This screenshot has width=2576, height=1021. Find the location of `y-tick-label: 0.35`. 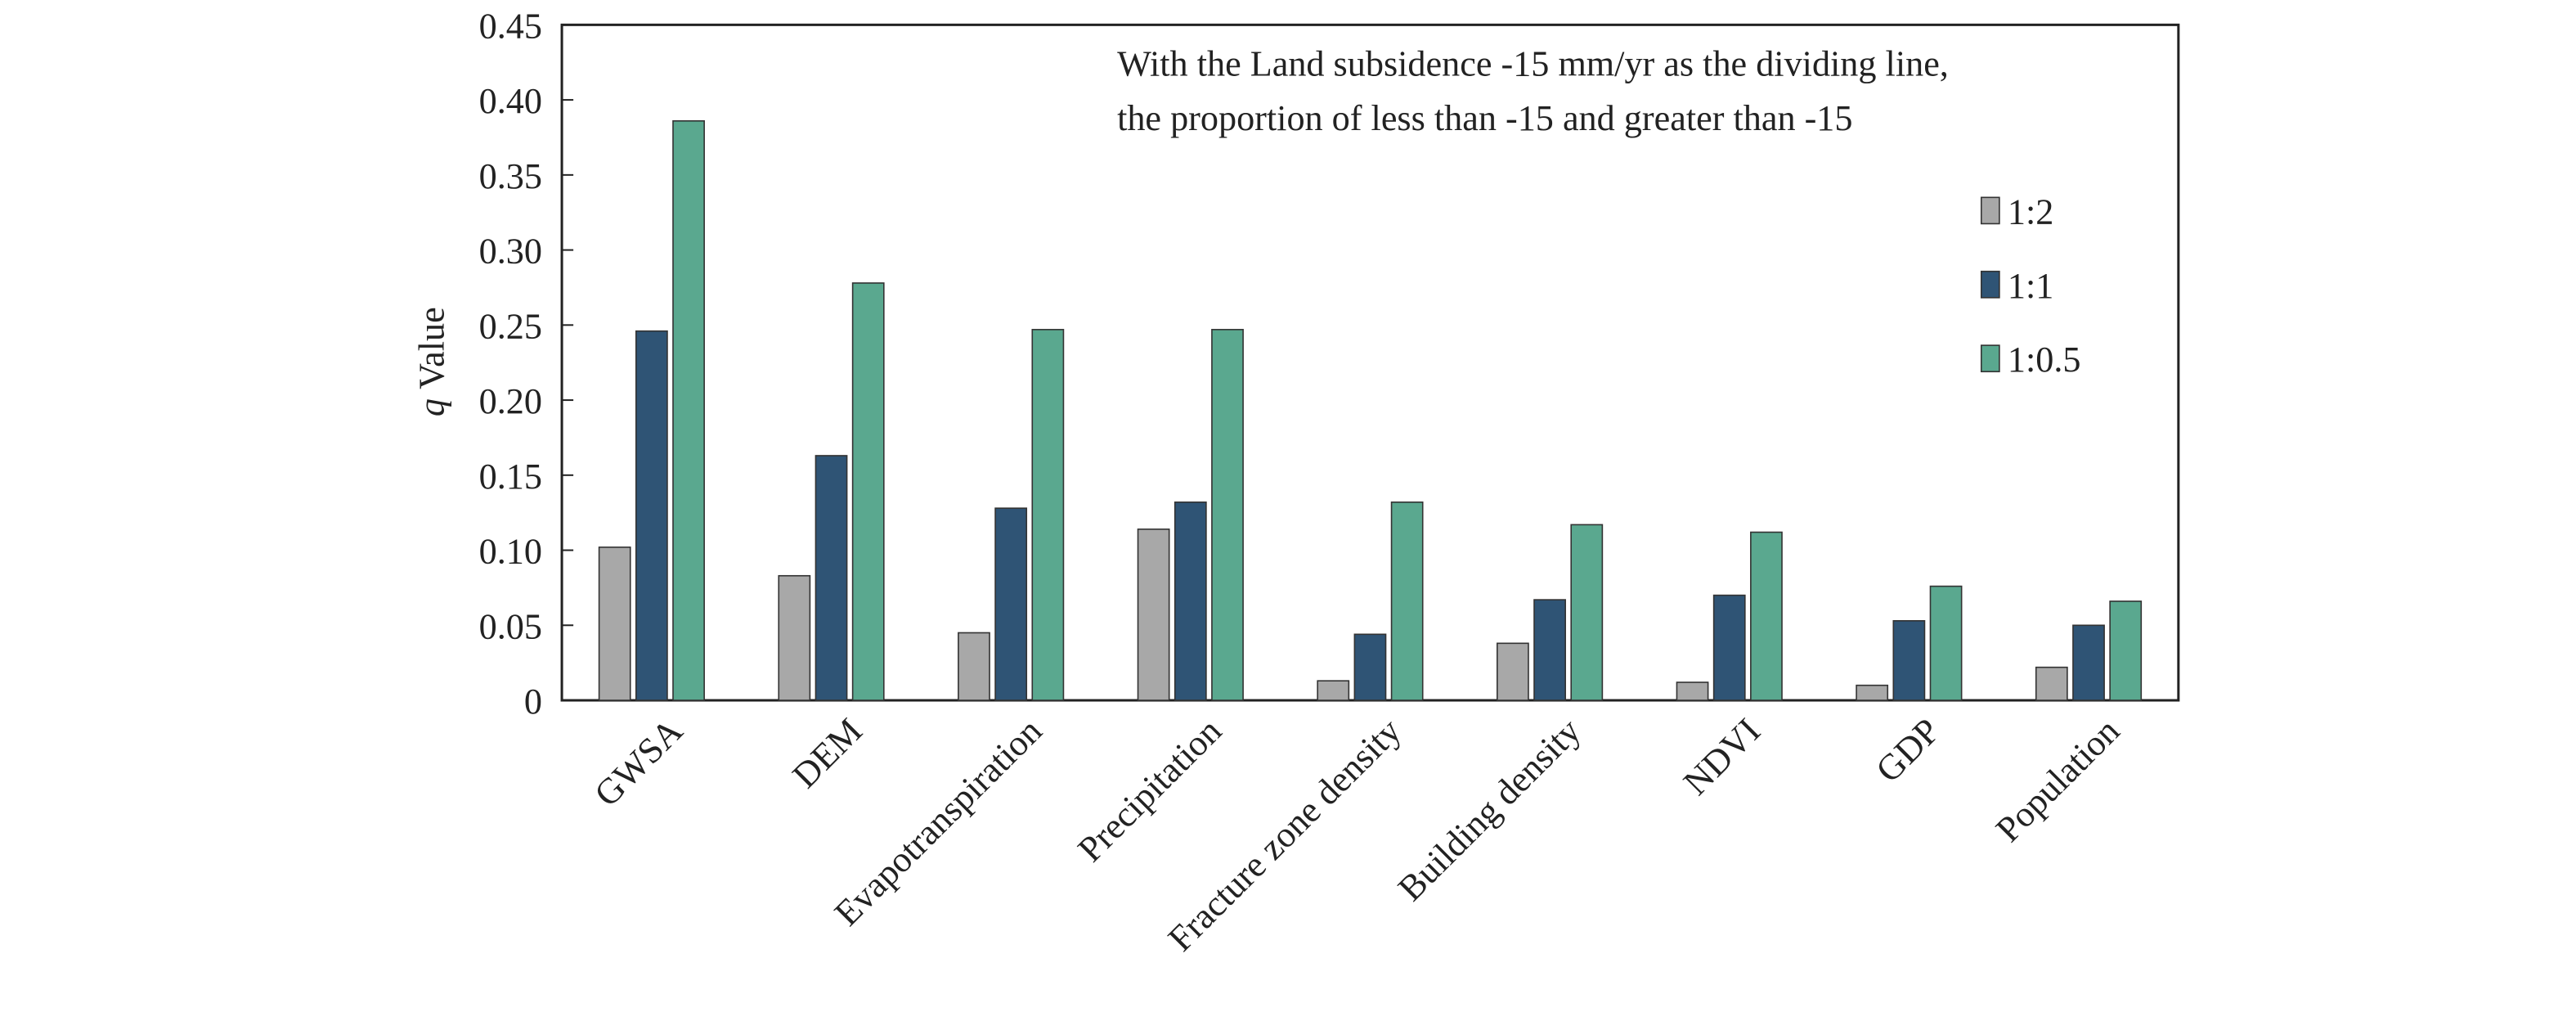

y-tick-label: 0.35 is located at coordinates (511, 176).